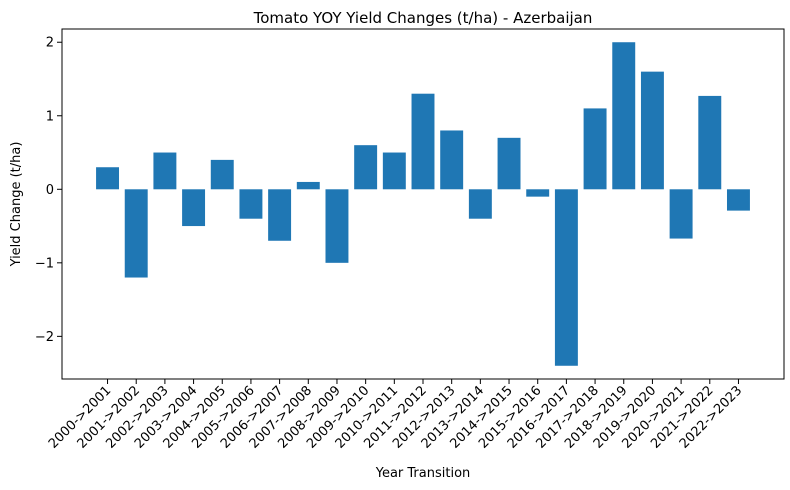 The image size is (790, 490). Describe the element at coordinates (44, 263) in the screenshot. I see `y-tick-label: −1` at that location.